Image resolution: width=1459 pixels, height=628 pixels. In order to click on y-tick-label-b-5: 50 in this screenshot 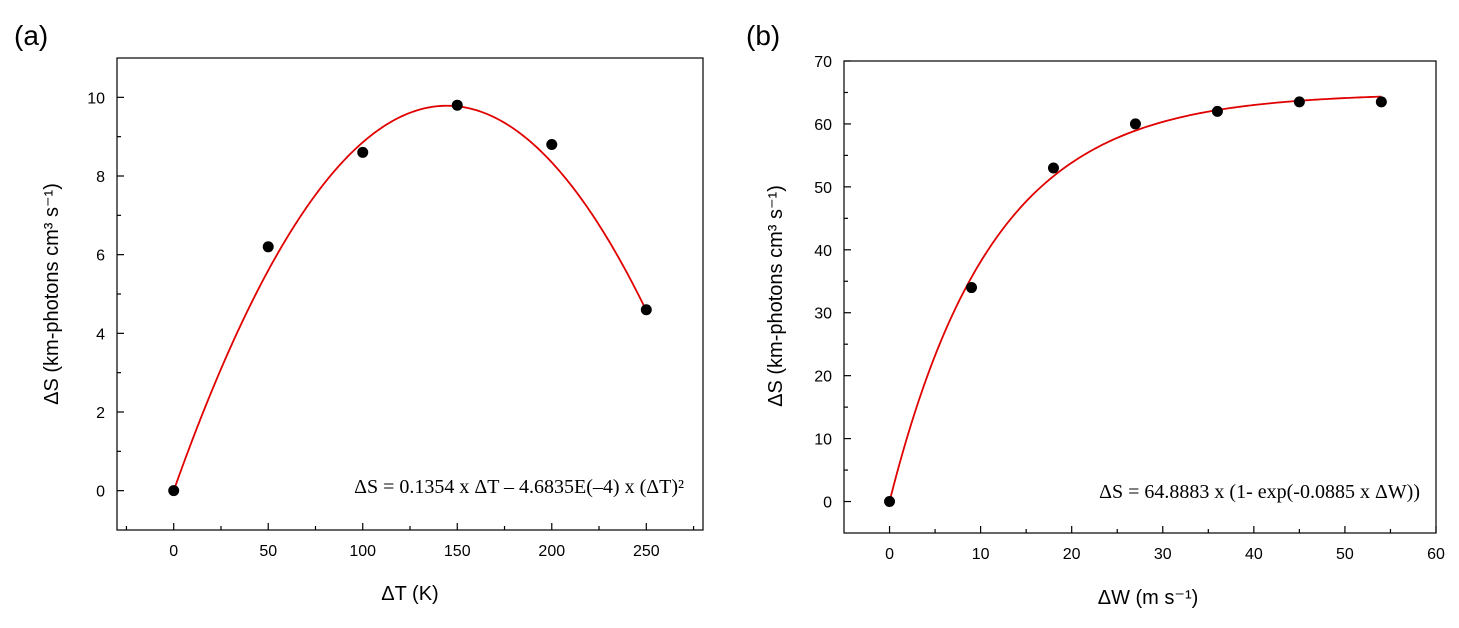, I will do `click(823, 188)`.